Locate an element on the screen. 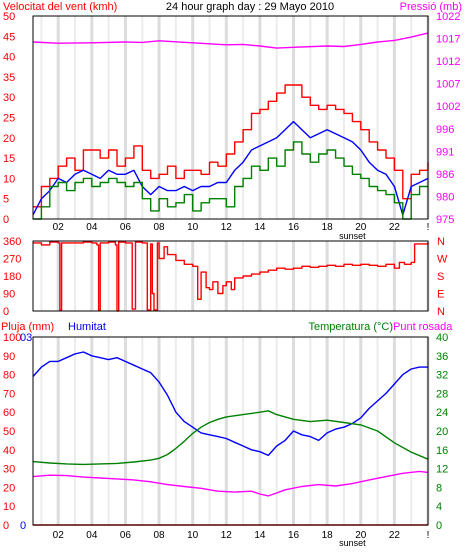  left-tick-label: 30 is located at coordinates (9, 98).